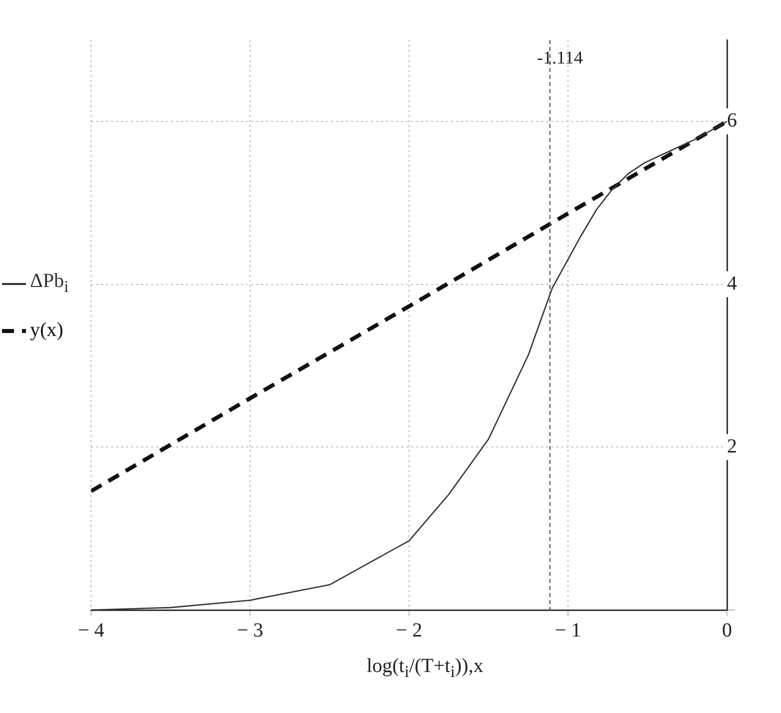  I want to click on x-tick-label: − 2, so click(409, 630).